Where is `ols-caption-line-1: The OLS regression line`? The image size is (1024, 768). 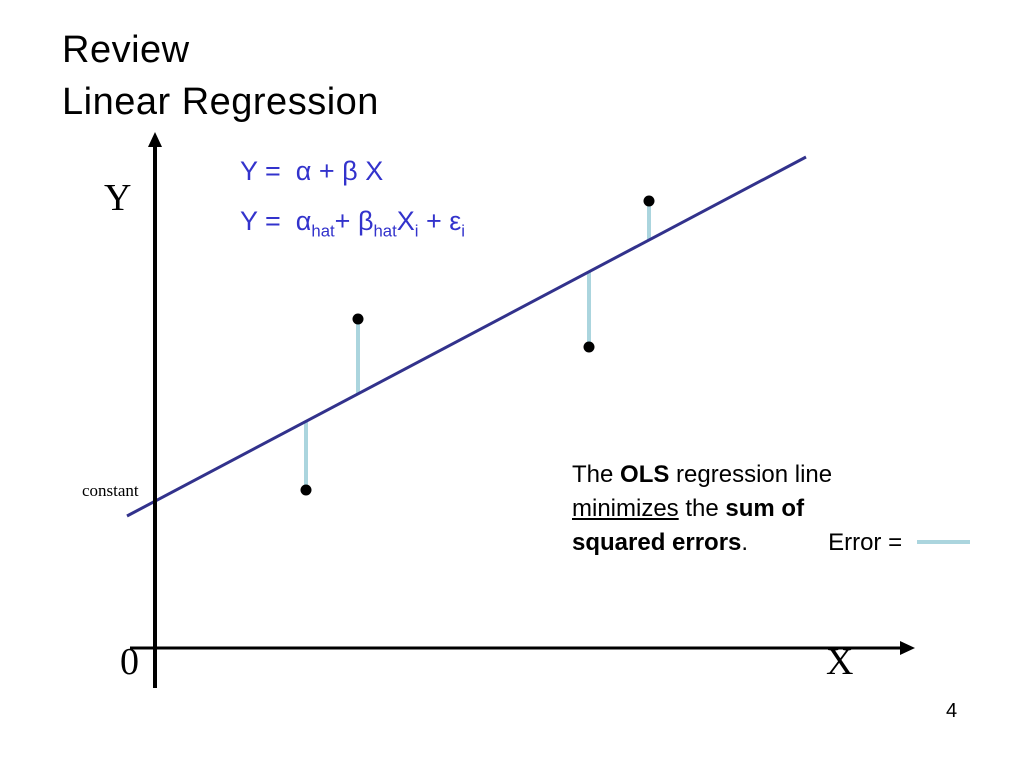 ols-caption-line-1: The OLS regression line is located at coordinates (792, 475).